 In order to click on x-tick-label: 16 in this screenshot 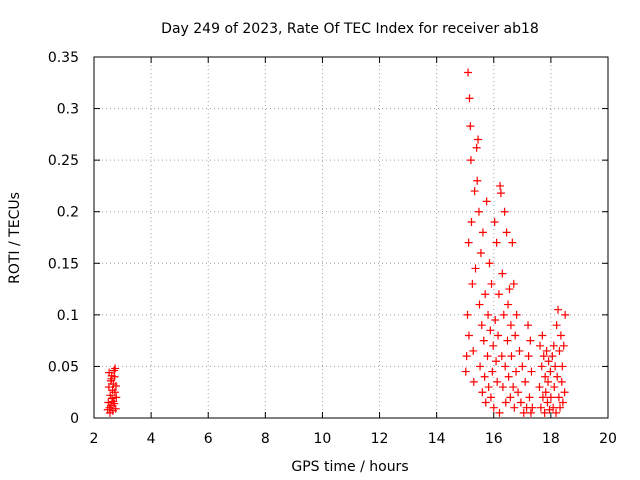, I will do `click(494, 439)`.